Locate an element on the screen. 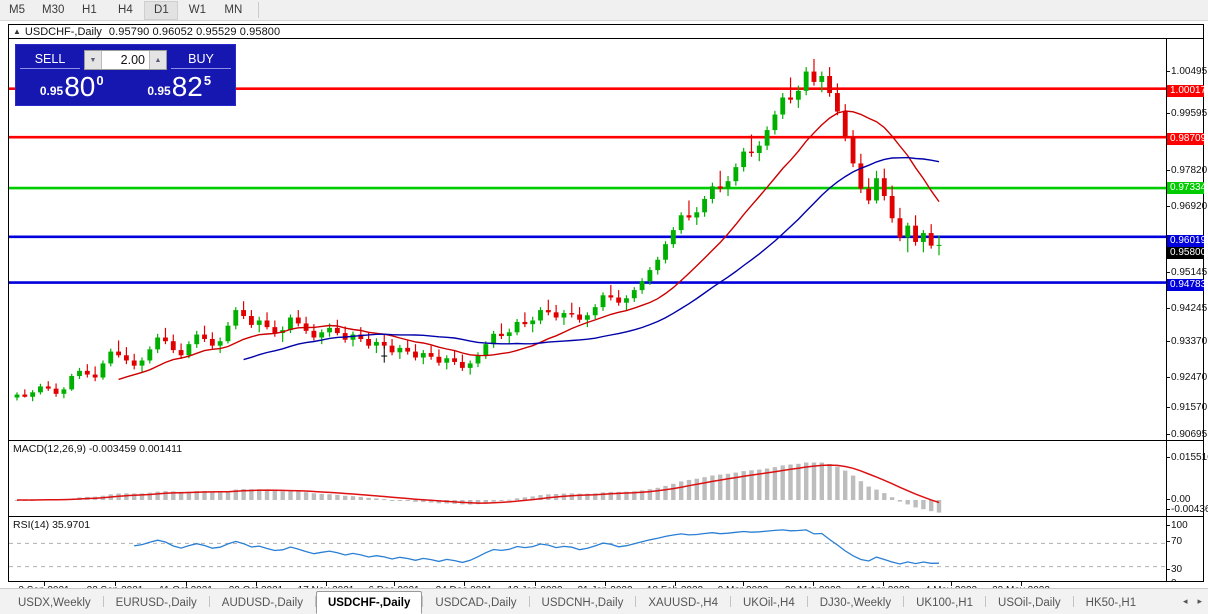 The height and width of the screenshot is (614, 1208). symbol-tab-usdcnh-daily: USDCNH-,Daily is located at coordinates (582, 603).